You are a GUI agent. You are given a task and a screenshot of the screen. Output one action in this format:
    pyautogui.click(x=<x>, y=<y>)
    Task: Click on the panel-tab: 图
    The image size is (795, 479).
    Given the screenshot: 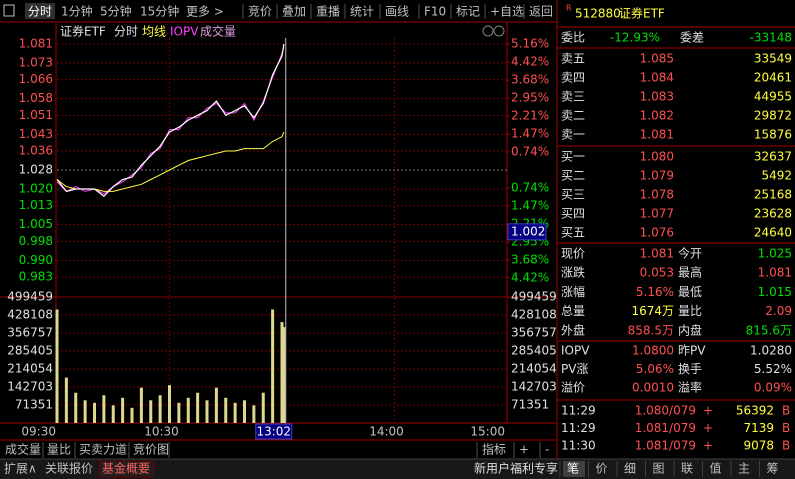 What is the action you would take?
    pyautogui.click(x=658, y=469)
    